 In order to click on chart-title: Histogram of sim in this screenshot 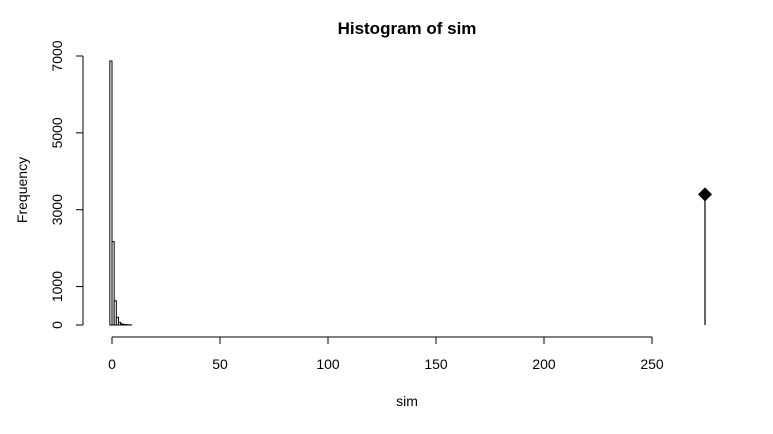, I will do `click(407, 28)`.